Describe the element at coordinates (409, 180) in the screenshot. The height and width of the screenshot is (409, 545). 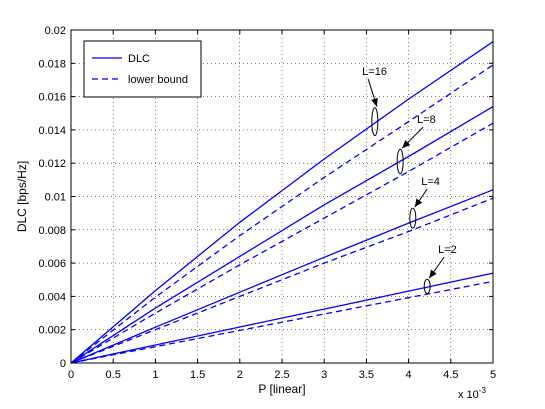
I see `annotations: L=16 L=8 L=4 L=2` at that location.